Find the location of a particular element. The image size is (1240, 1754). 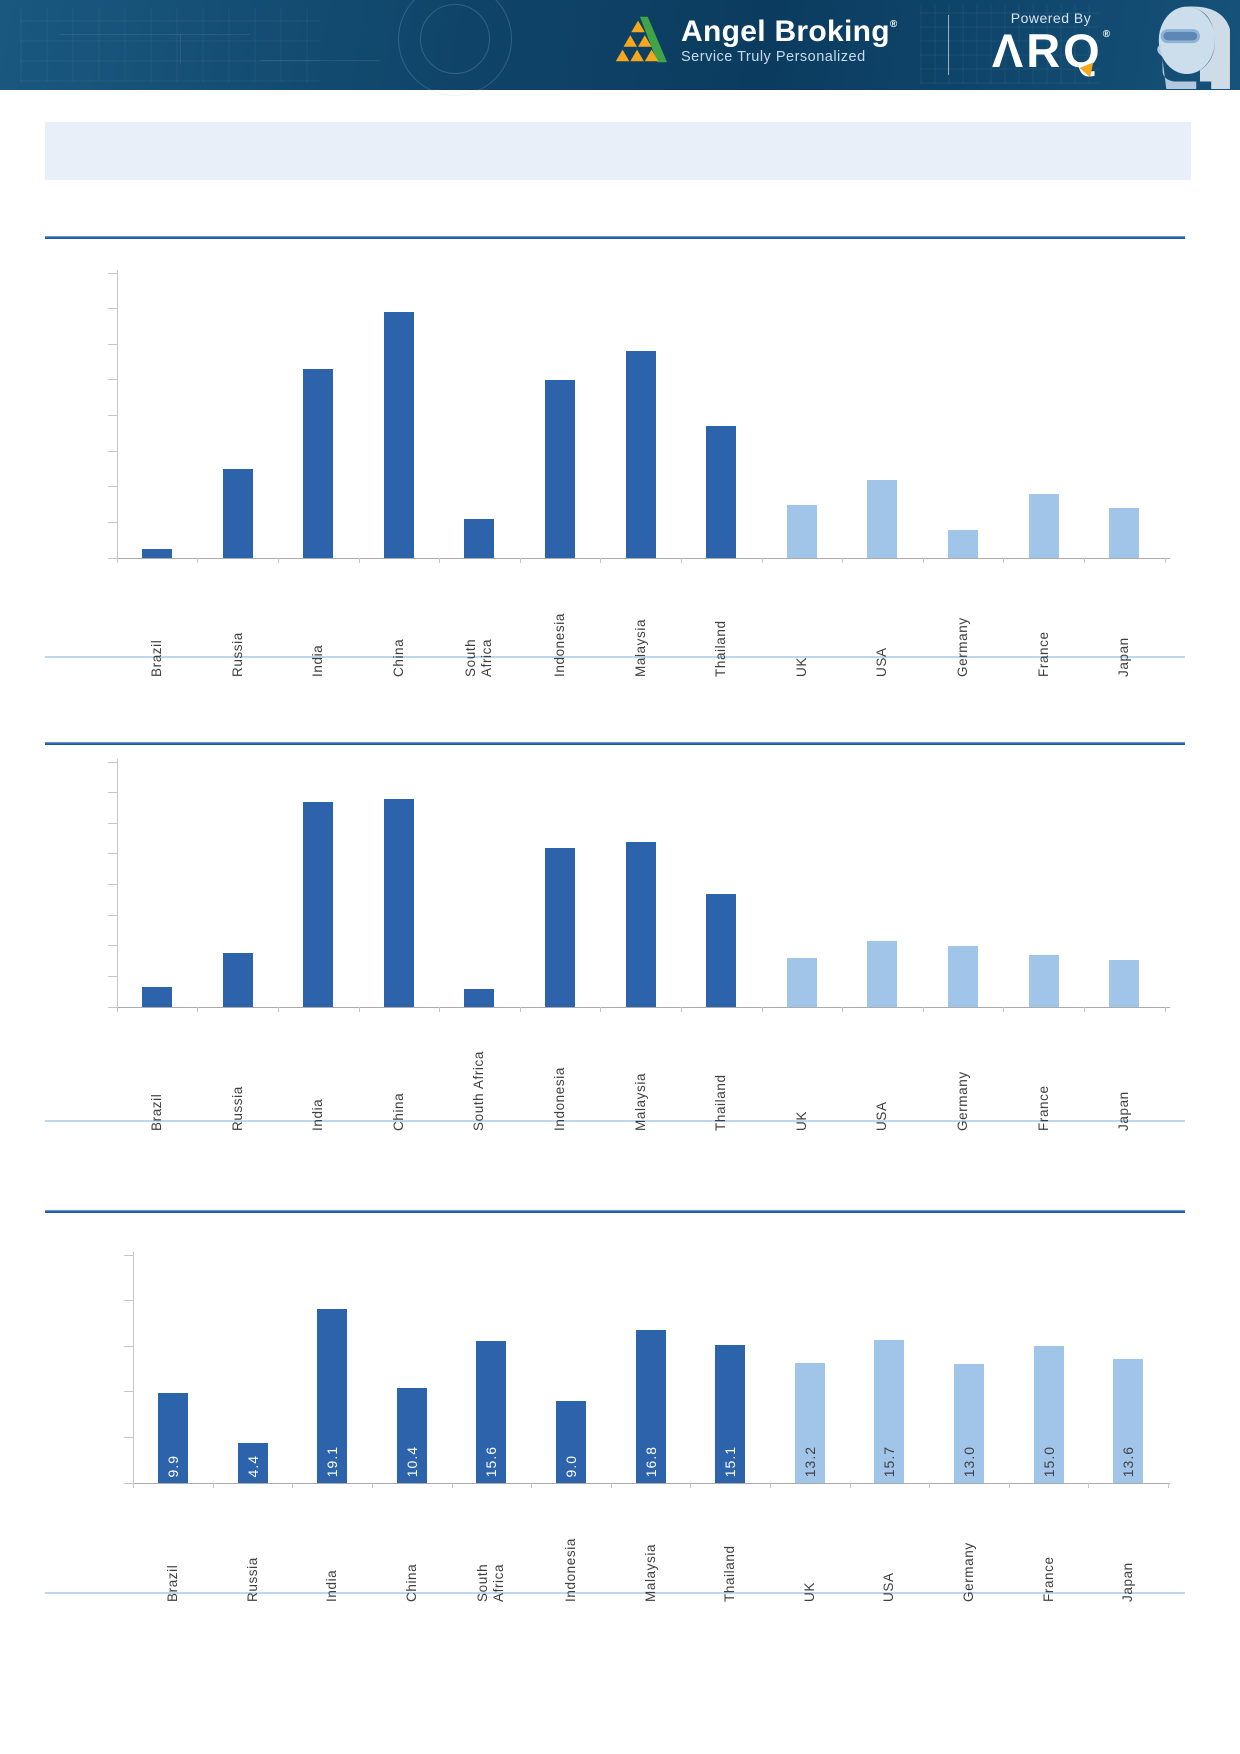

category-label-thailand: Thailand is located at coordinates (721, 1102).